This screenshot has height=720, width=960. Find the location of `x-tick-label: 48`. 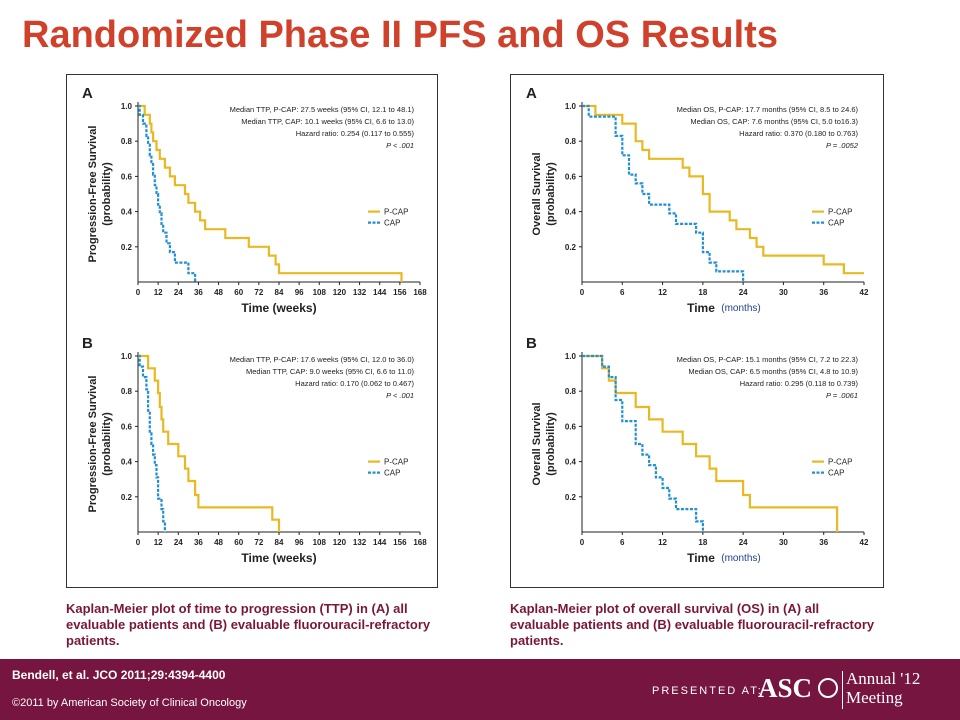

x-tick-label: 48 is located at coordinates (218, 542).